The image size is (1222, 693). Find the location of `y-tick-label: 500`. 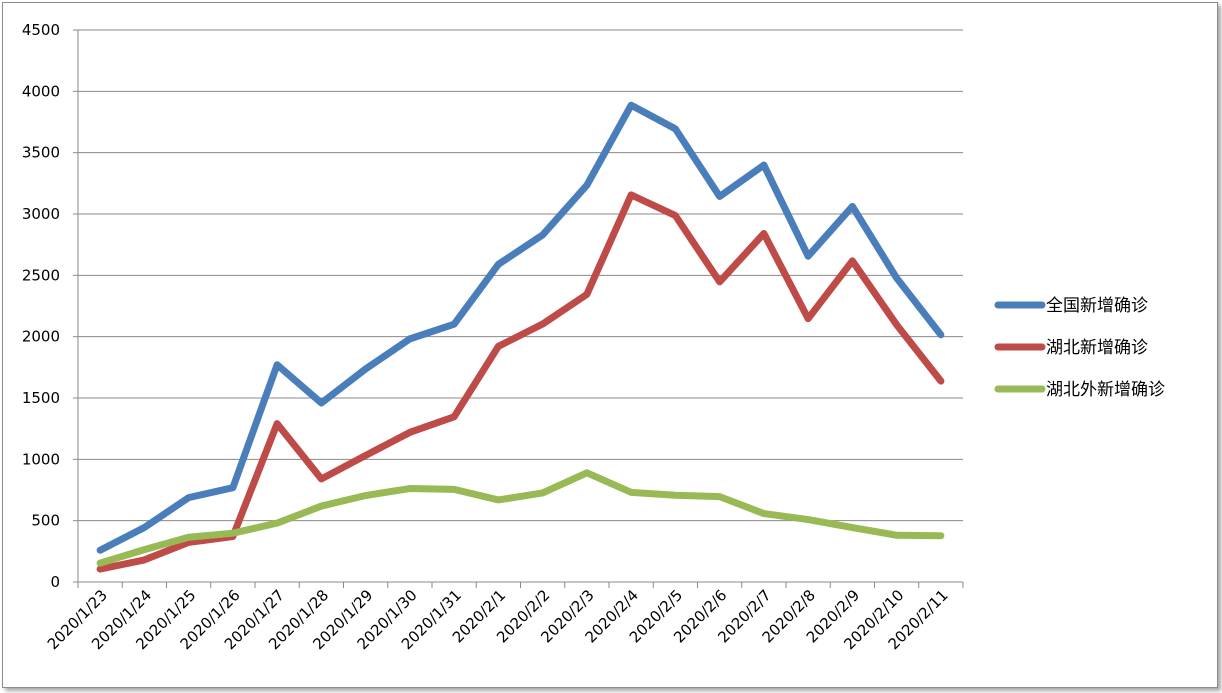

y-tick-label: 500 is located at coordinates (45, 521).